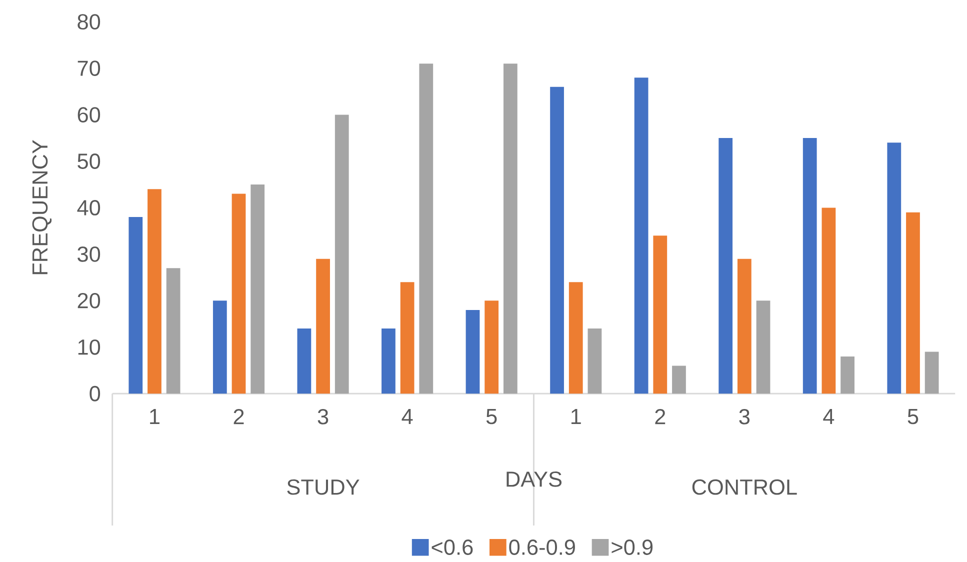  Describe the element at coordinates (534, 479) in the screenshot. I see `x-axis-title: DAYS` at that location.